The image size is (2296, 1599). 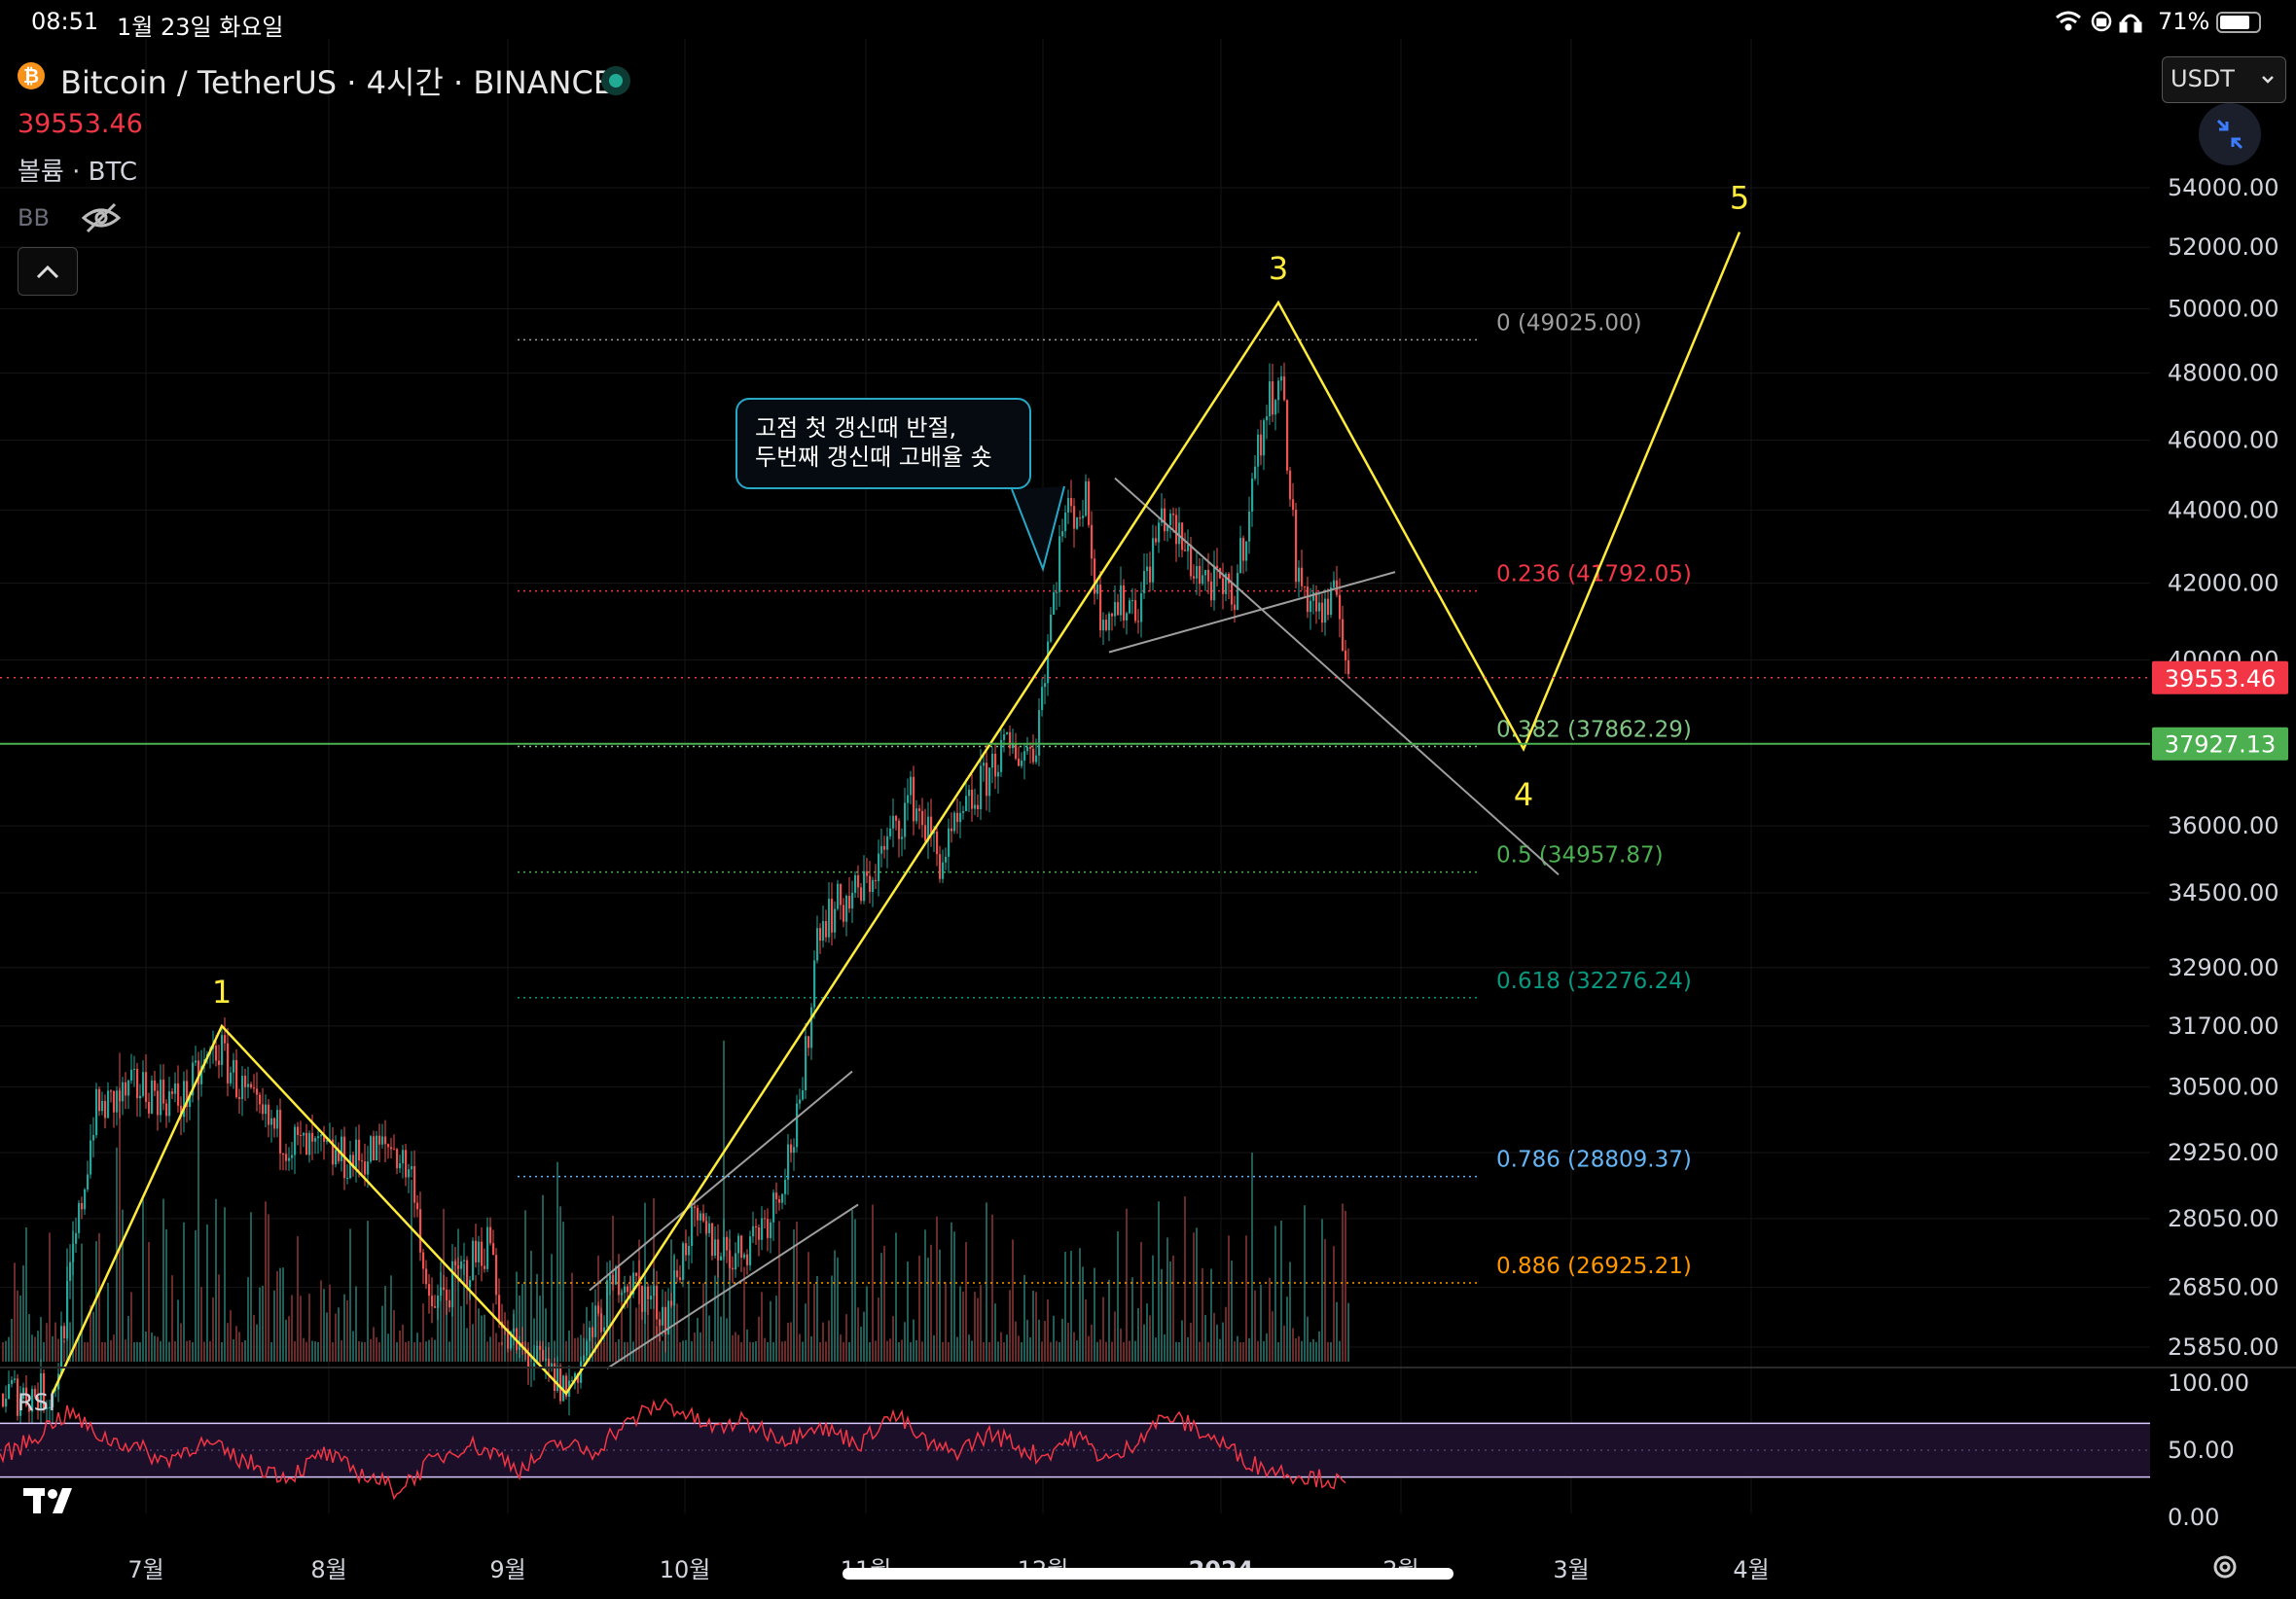 What do you see at coordinates (2230, 134) in the screenshot?
I see `exit-fullscreen-button` at bounding box center [2230, 134].